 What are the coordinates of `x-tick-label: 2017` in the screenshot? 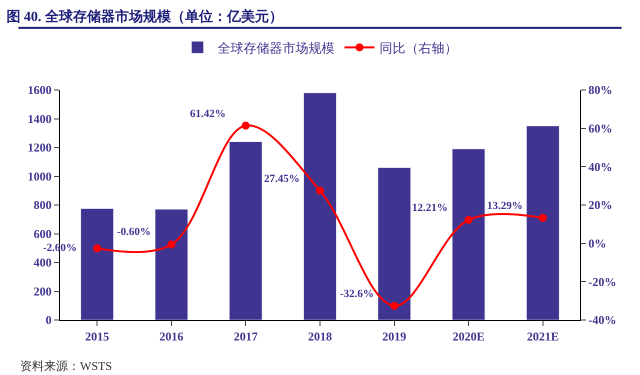 It's located at (246, 336).